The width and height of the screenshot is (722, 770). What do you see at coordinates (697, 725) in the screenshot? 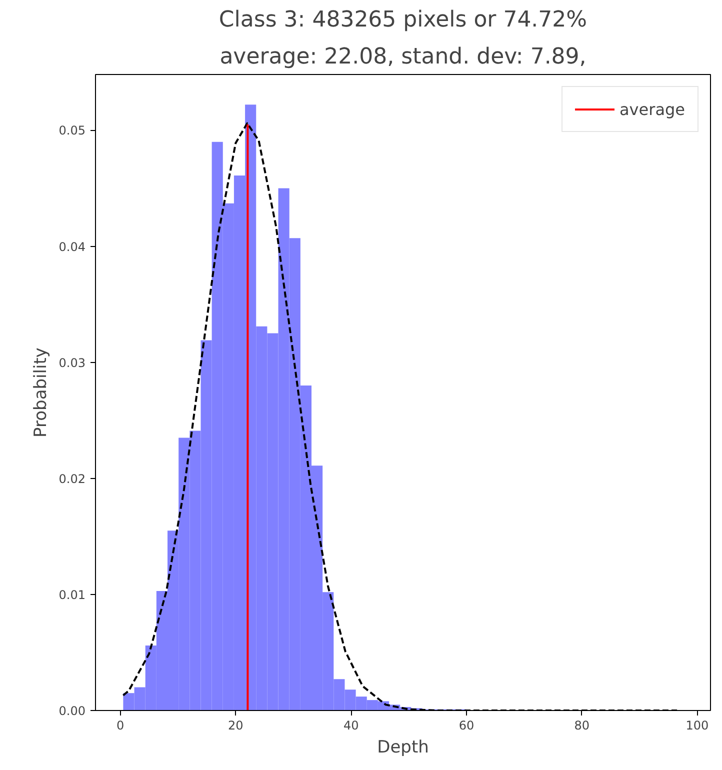
I see `x-tick-label: 100` at bounding box center [697, 725].